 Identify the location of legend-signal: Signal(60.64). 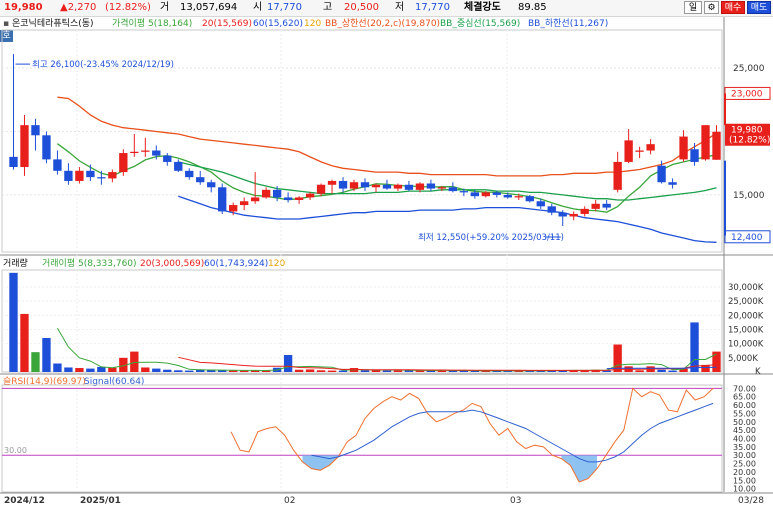
(114, 382).